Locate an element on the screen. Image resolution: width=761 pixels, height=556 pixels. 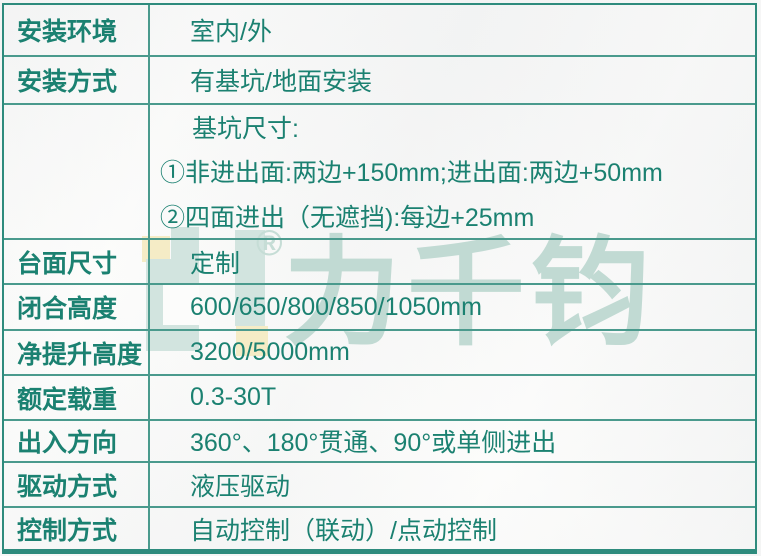
spec-label: 出入方向 is located at coordinates (77, 441).